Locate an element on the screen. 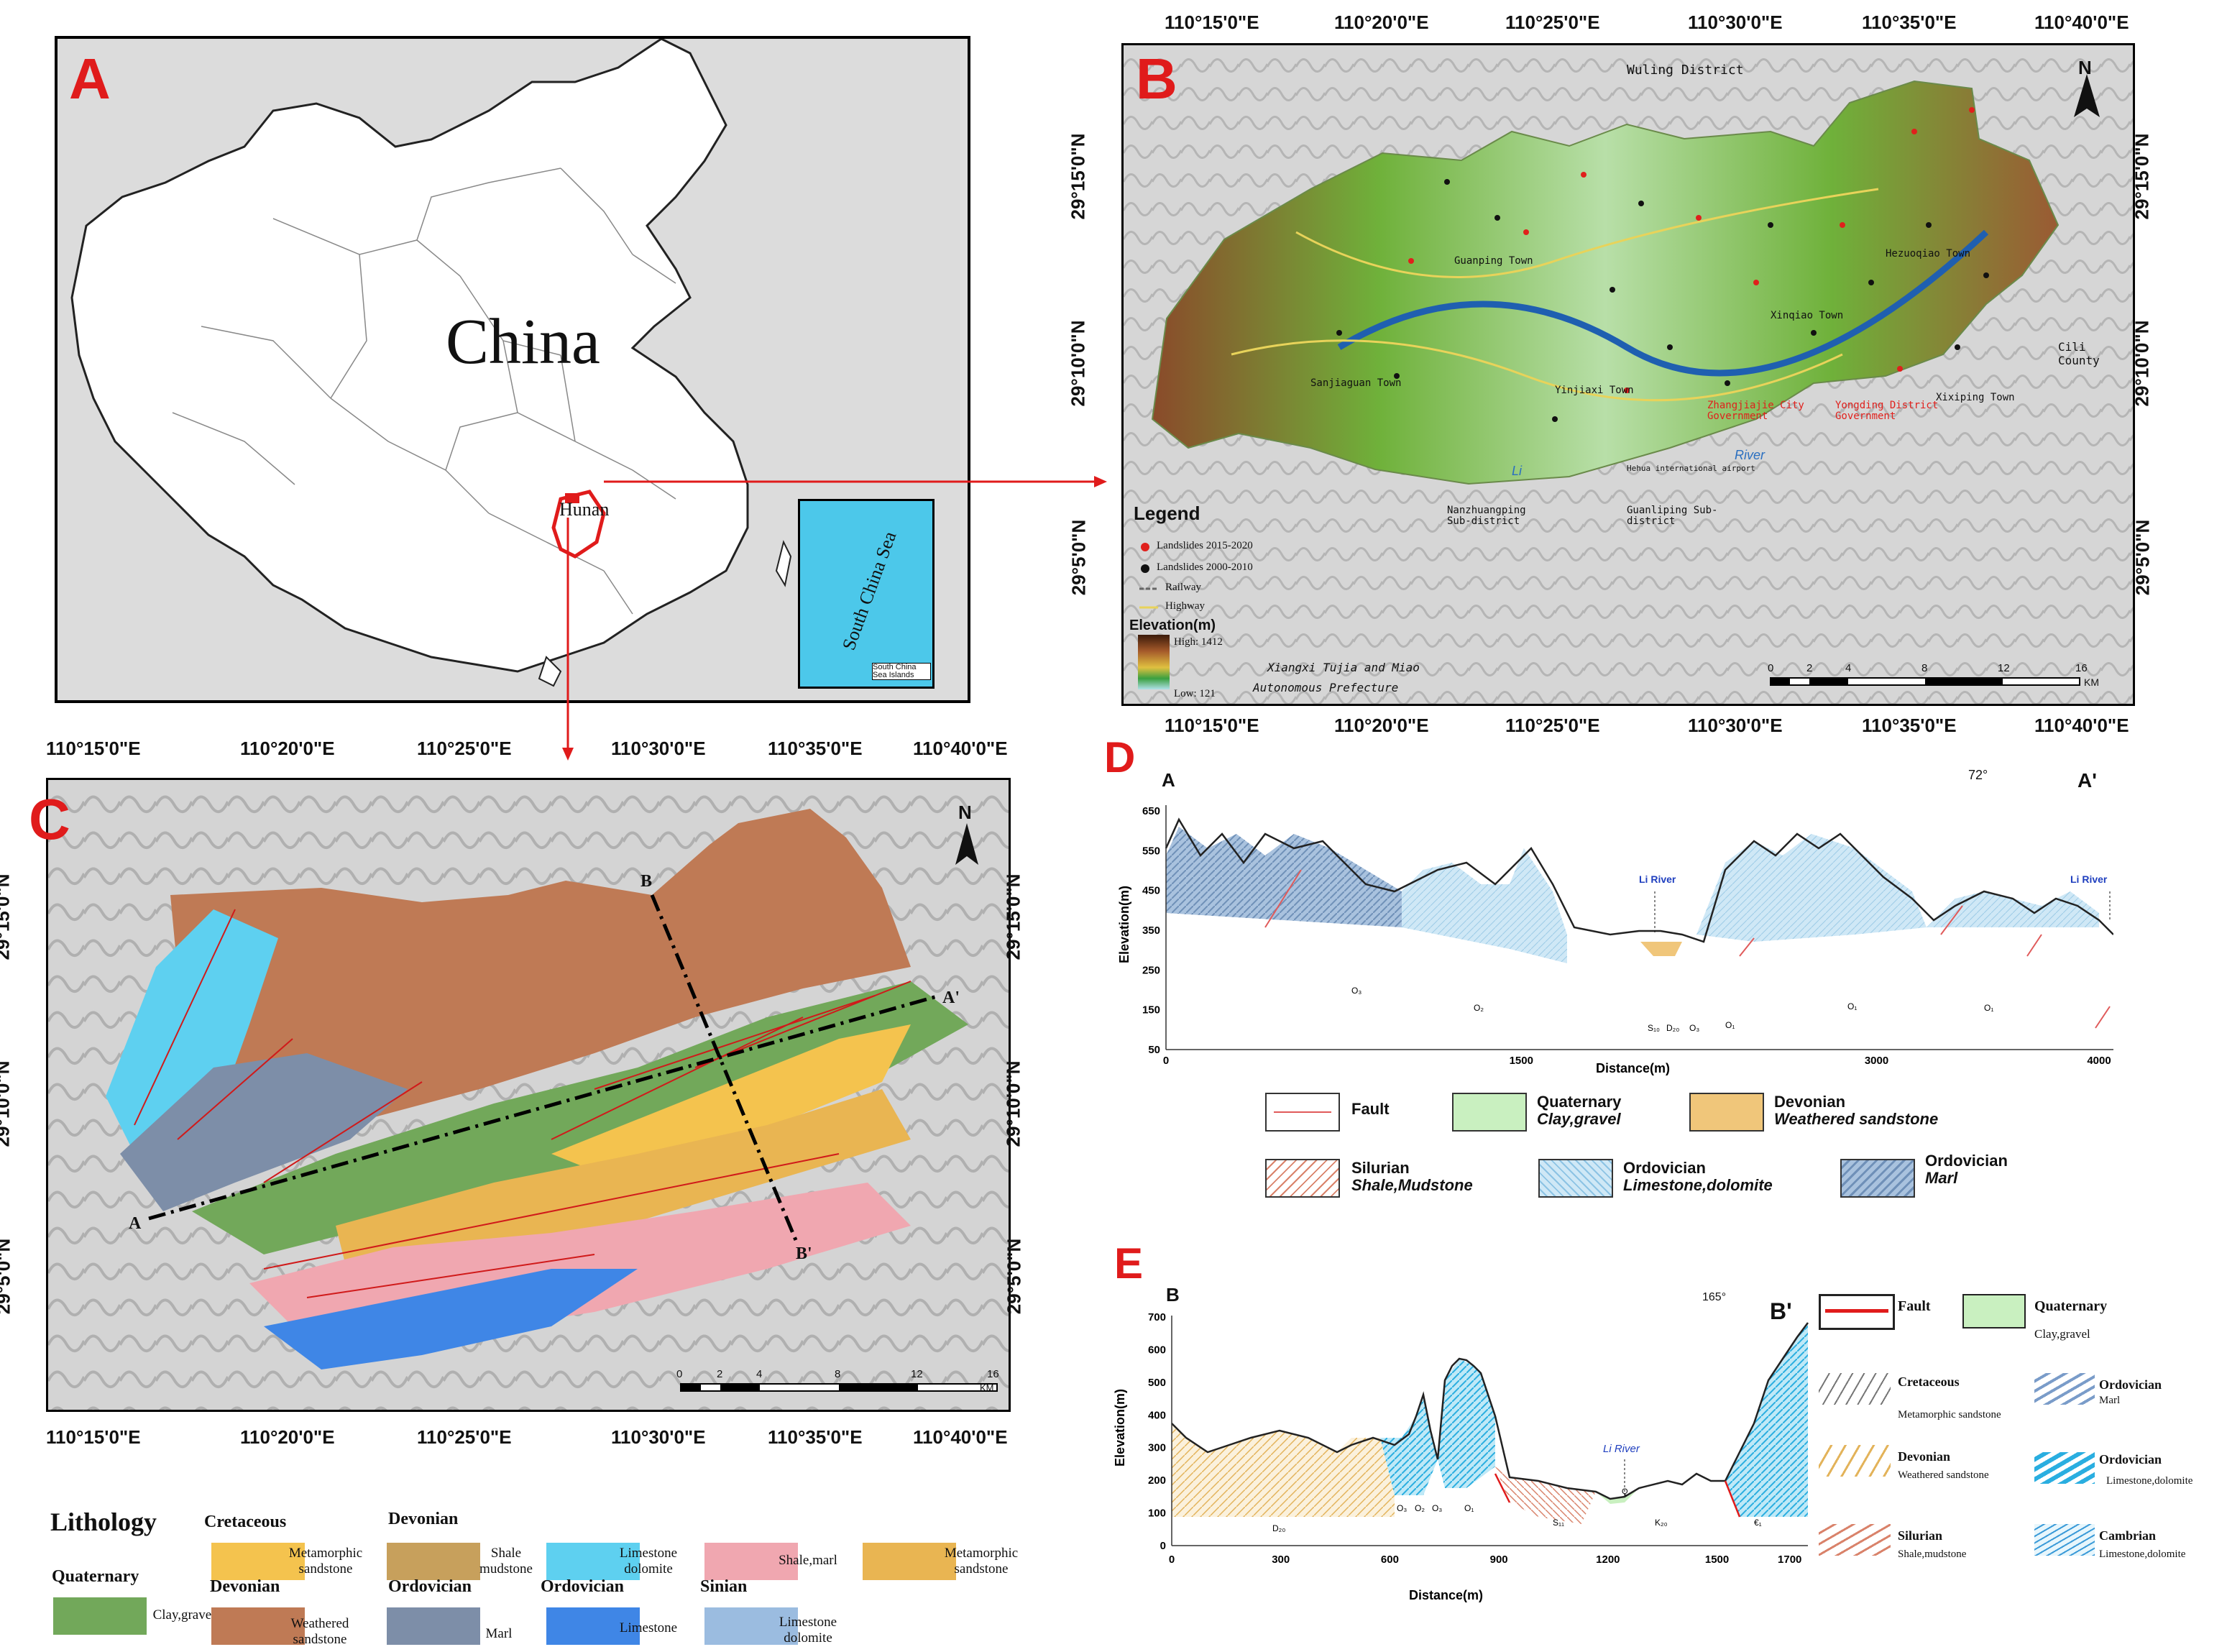 The height and width of the screenshot is (1652, 2227). unit-label: Q is located at coordinates (1625, 1491).